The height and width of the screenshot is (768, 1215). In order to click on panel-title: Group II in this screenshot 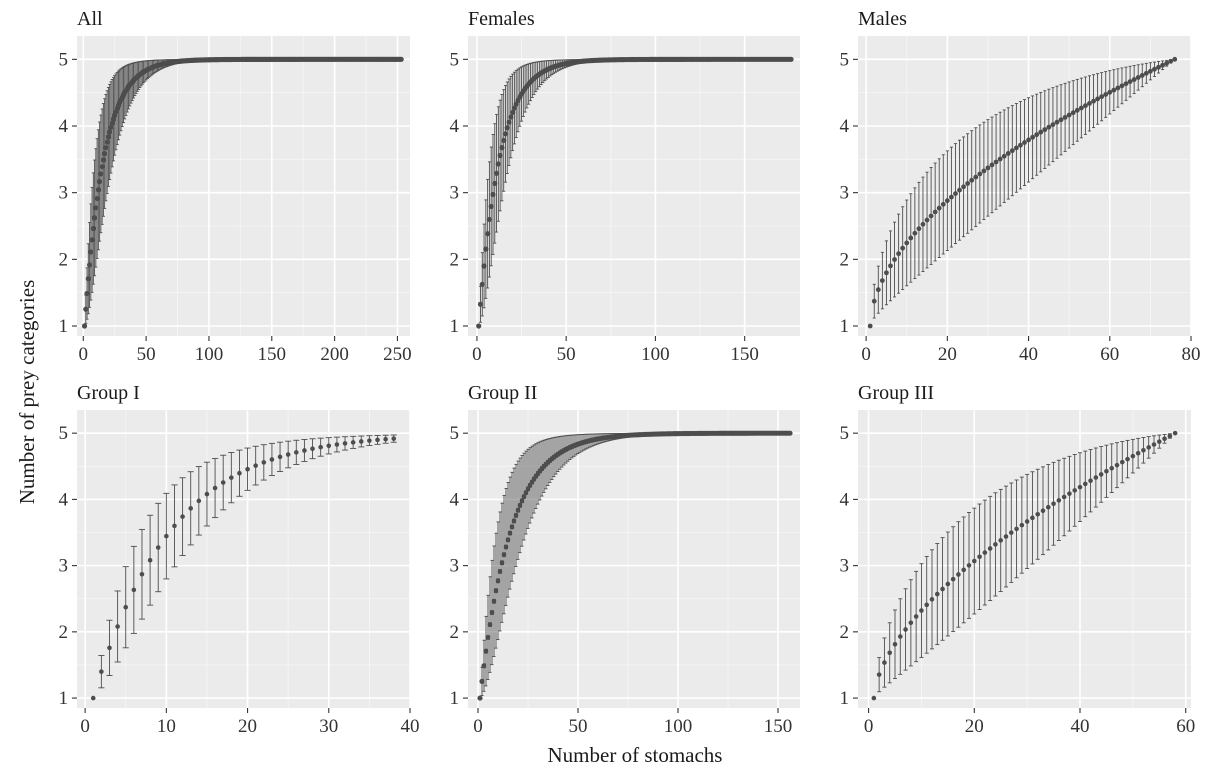, I will do `click(502, 393)`.